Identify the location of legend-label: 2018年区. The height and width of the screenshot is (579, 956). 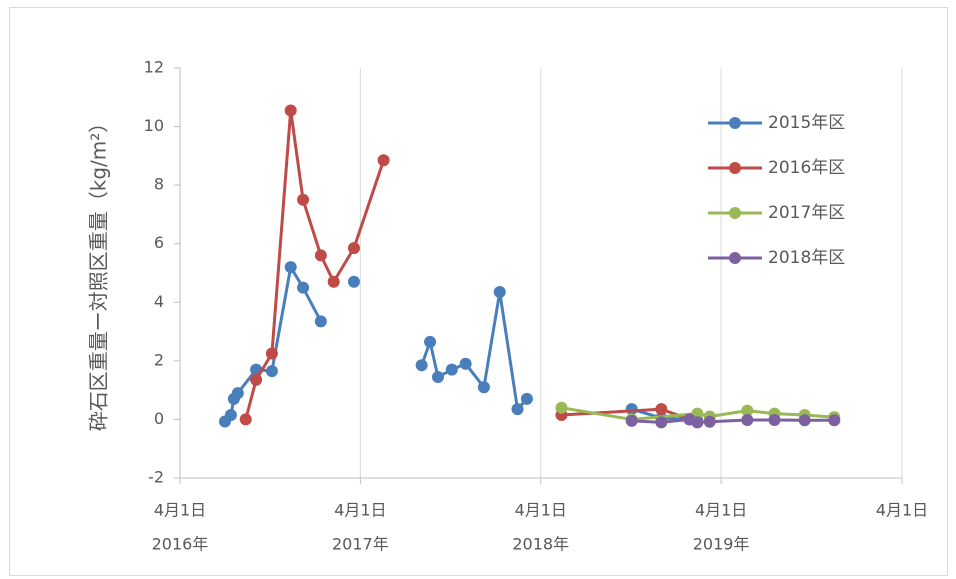
(806, 258).